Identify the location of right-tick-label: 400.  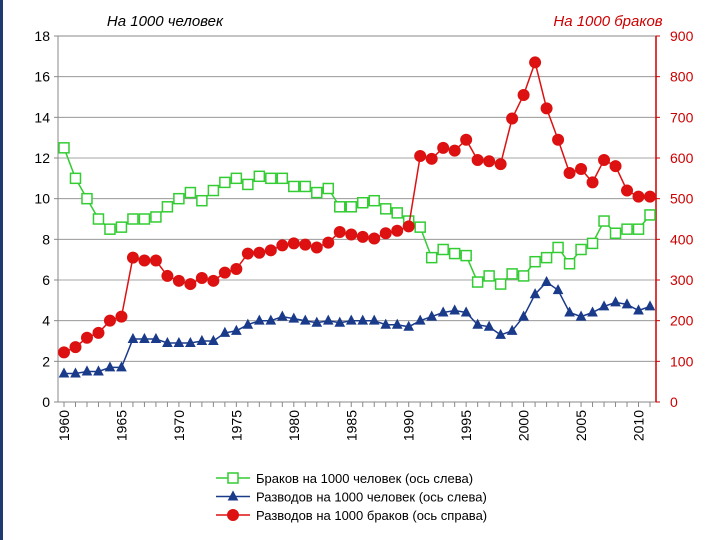
(682, 239).